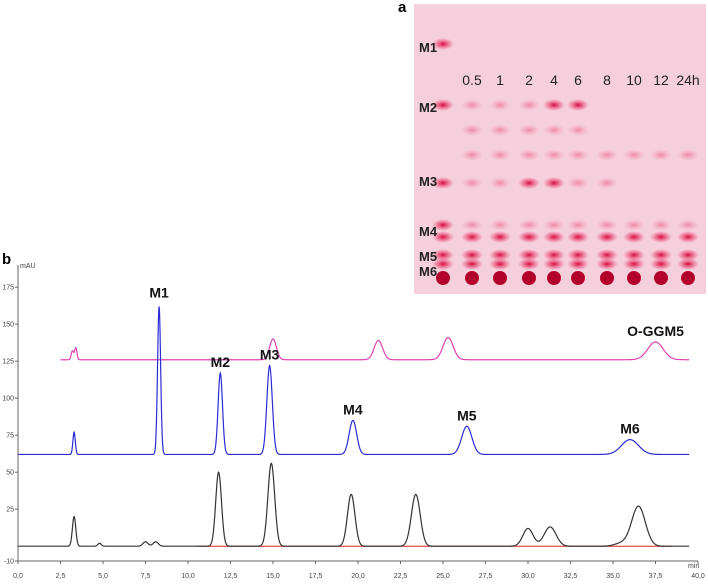  Describe the element at coordinates (472, 80) in the screenshot. I see `lane-label-0.5: 0.5` at that location.